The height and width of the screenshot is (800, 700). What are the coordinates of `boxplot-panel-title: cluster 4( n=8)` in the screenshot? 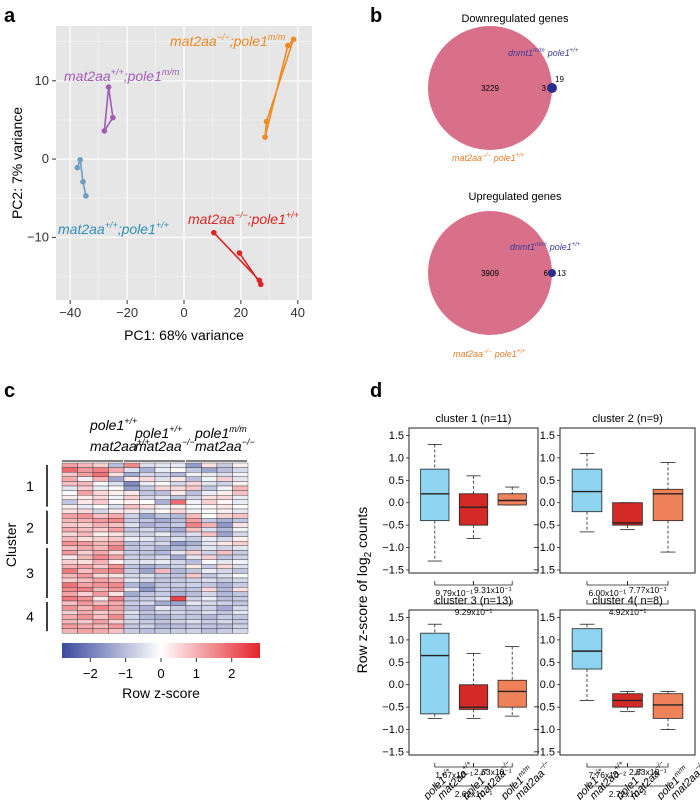 It's located at (627, 601).